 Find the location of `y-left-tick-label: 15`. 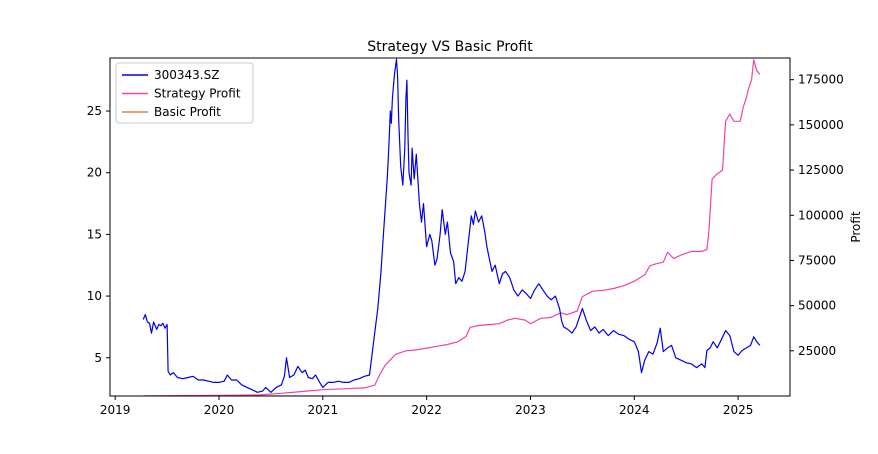

y-left-tick-label: 15 is located at coordinates (94, 234).